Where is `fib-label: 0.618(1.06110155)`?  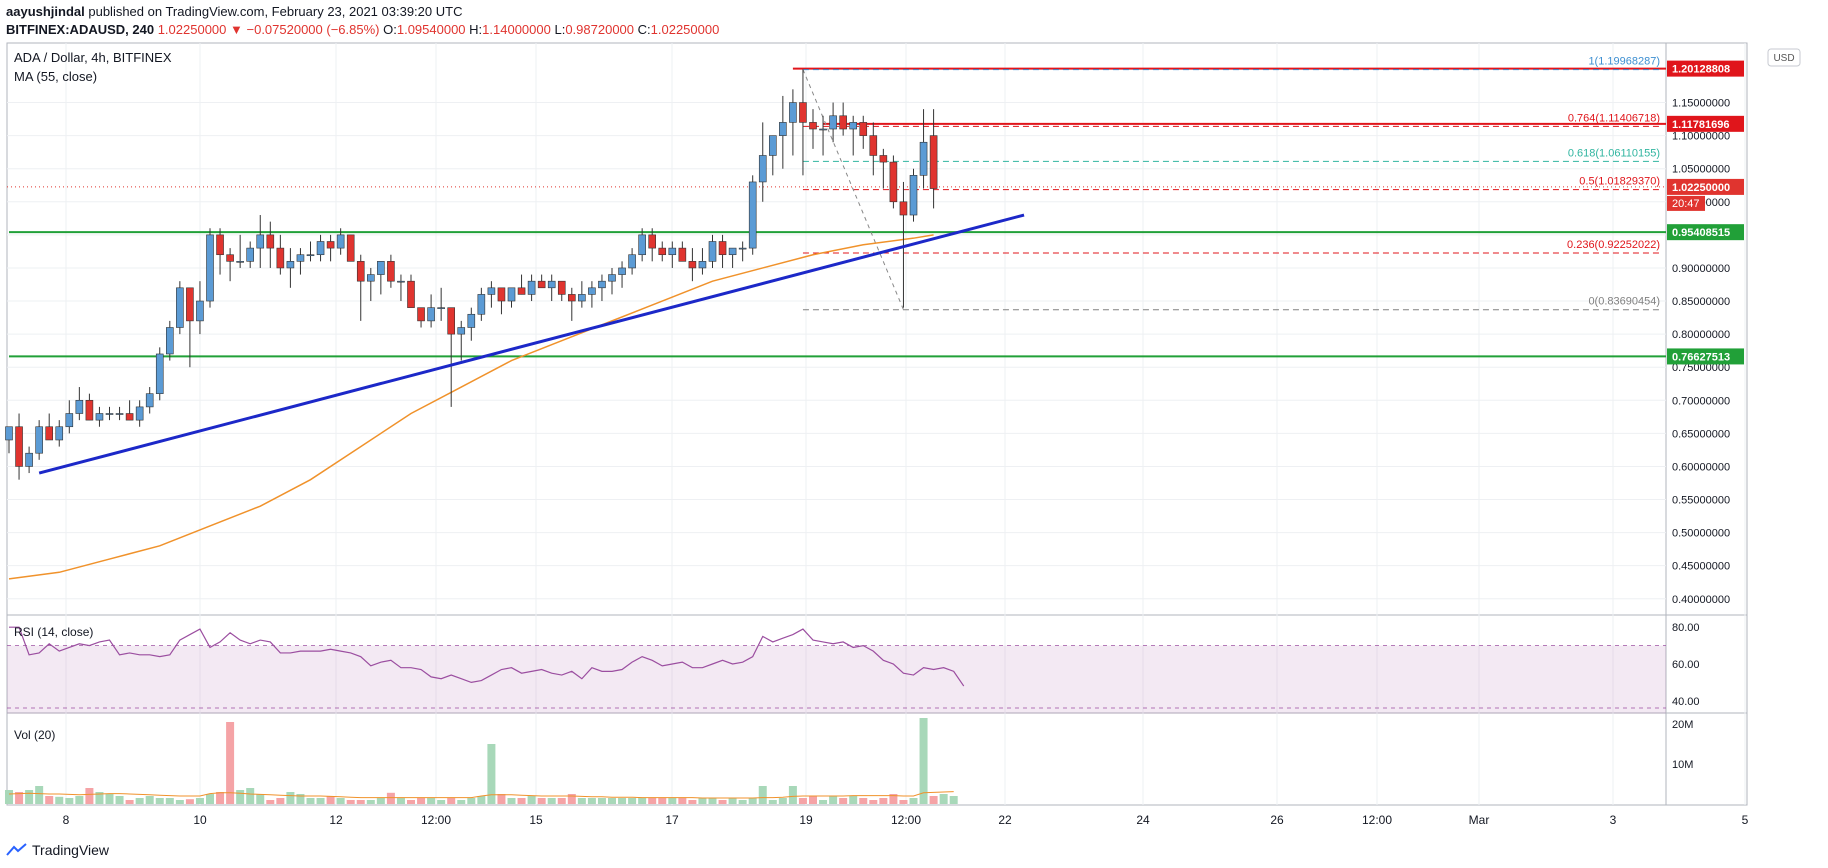 fib-label: 0.618(1.06110155) is located at coordinates (1614, 153).